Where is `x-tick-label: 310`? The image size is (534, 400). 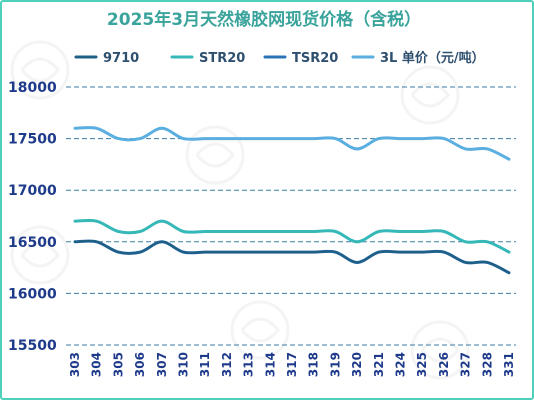
x-tick-label: 310 is located at coordinates (184, 364).